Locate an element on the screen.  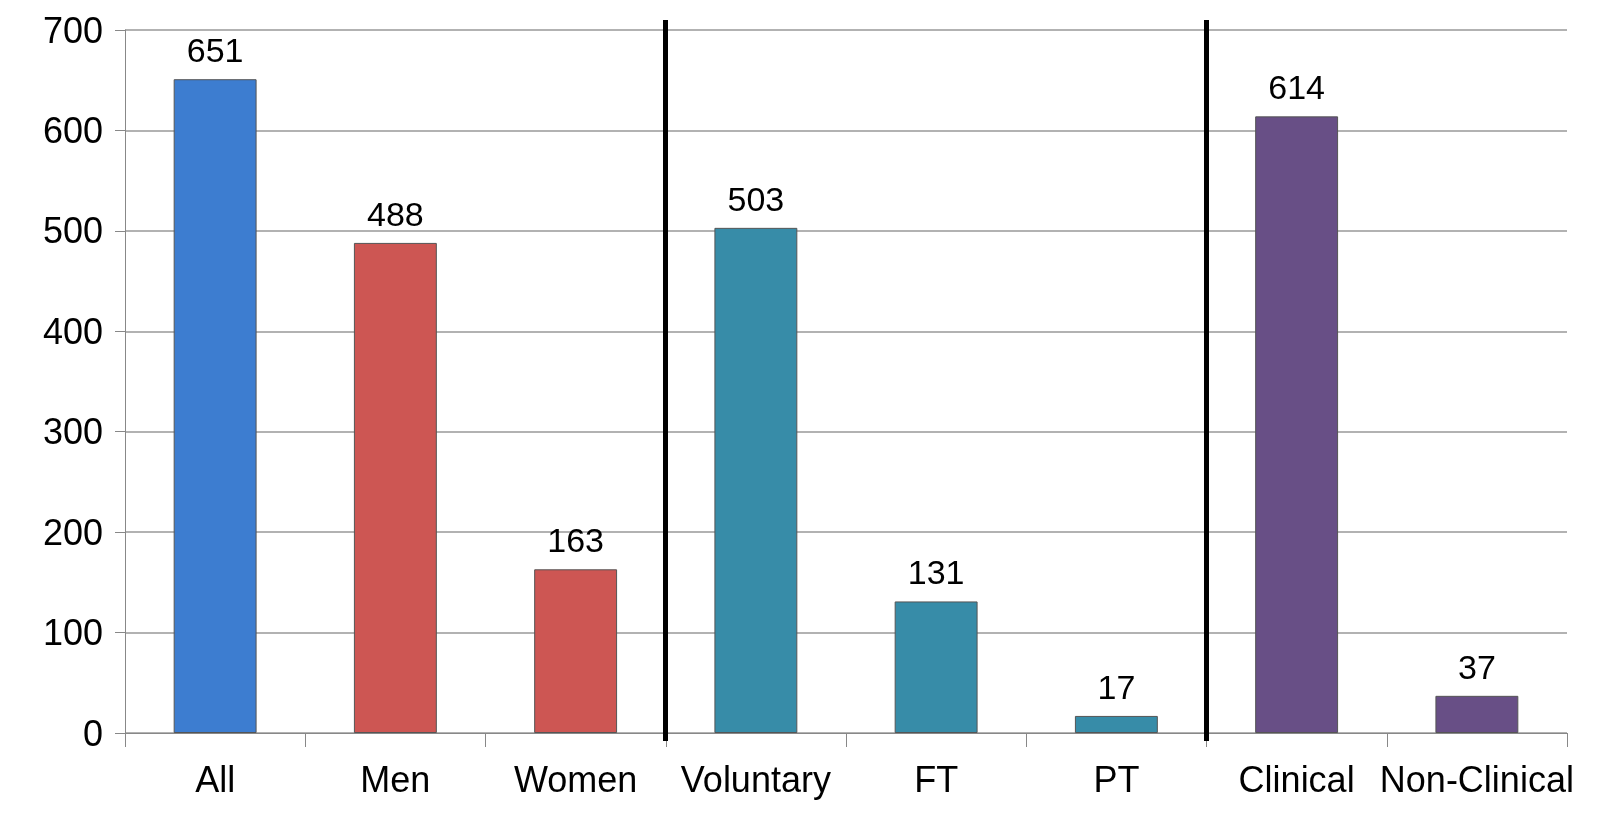
y-tick-label: 600 is located at coordinates (72, 130).